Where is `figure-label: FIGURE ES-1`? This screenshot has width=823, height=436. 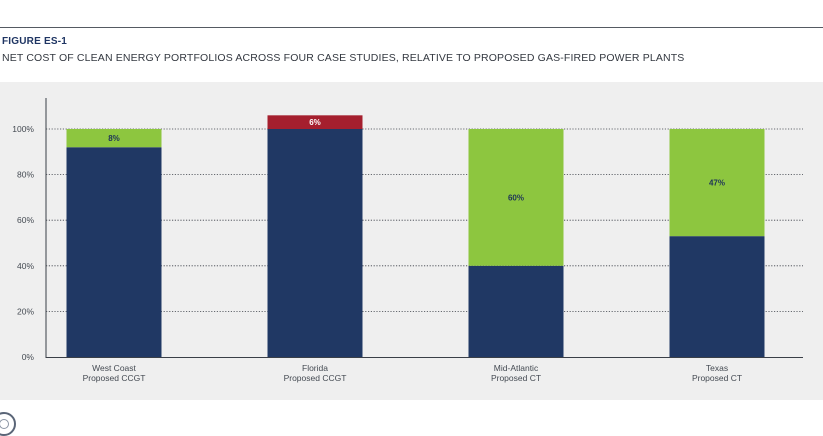 figure-label: FIGURE ES-1 is located at coordinates (34, 41).